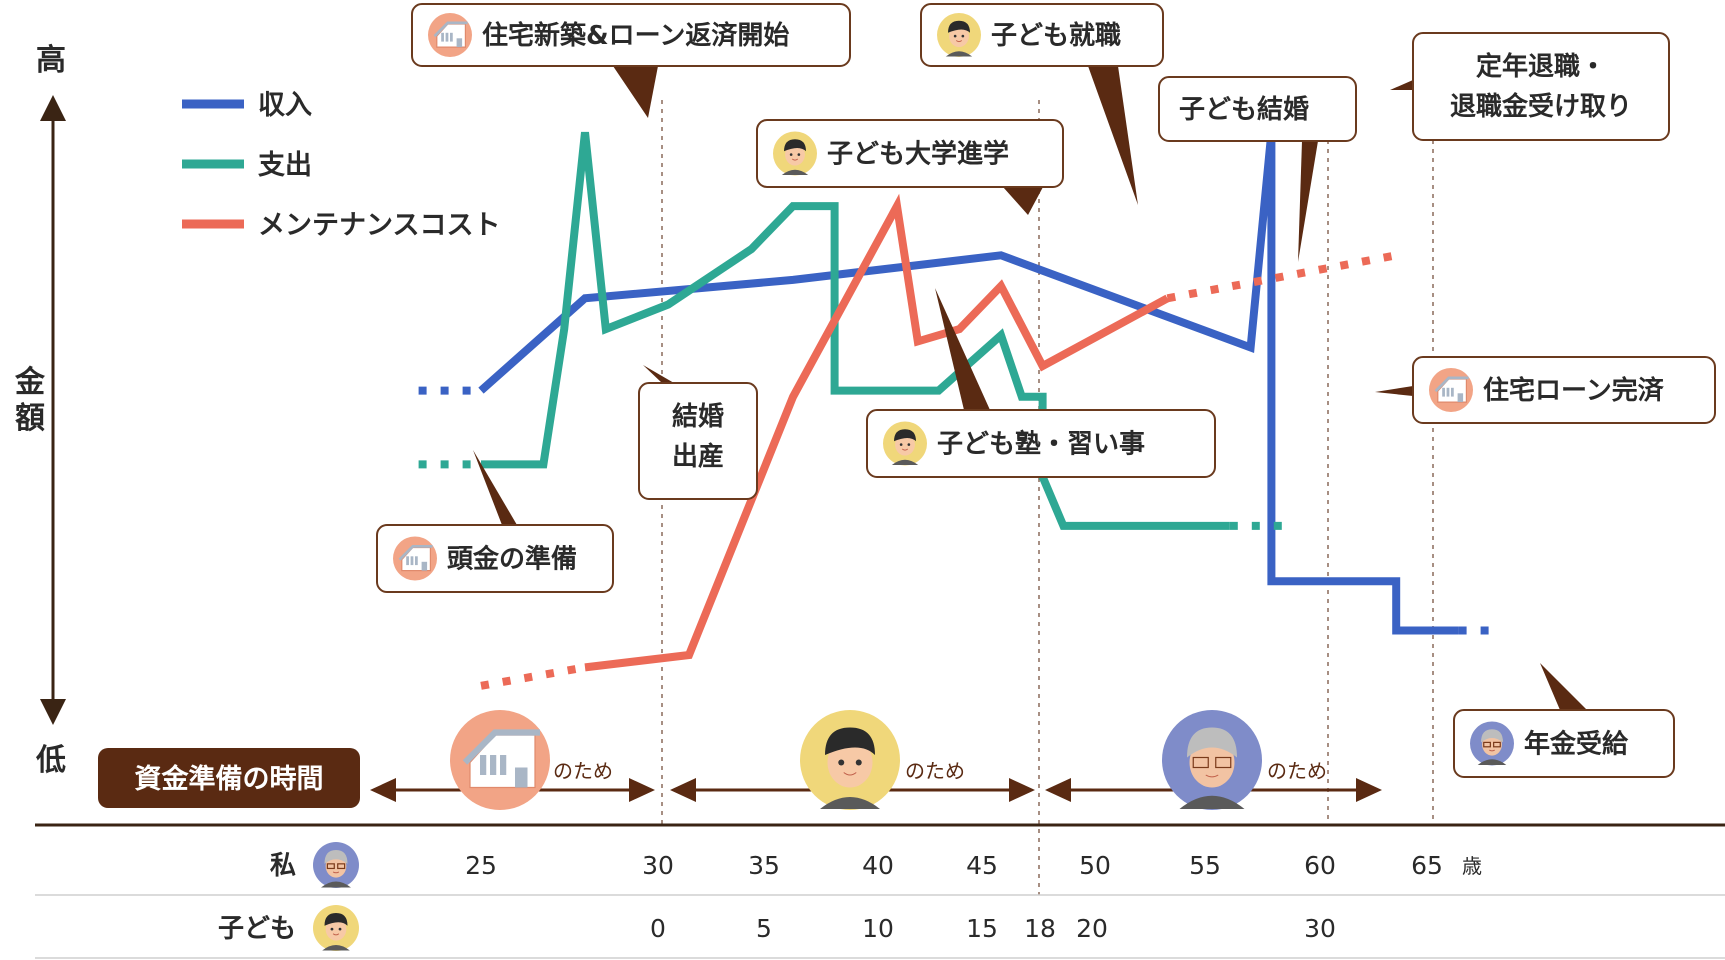 The image size is (1725, 960). What do you see at coordinates (481, 865) in the screenshot?
I see `x-tick-label: 25` at bounding box center [481, 865].